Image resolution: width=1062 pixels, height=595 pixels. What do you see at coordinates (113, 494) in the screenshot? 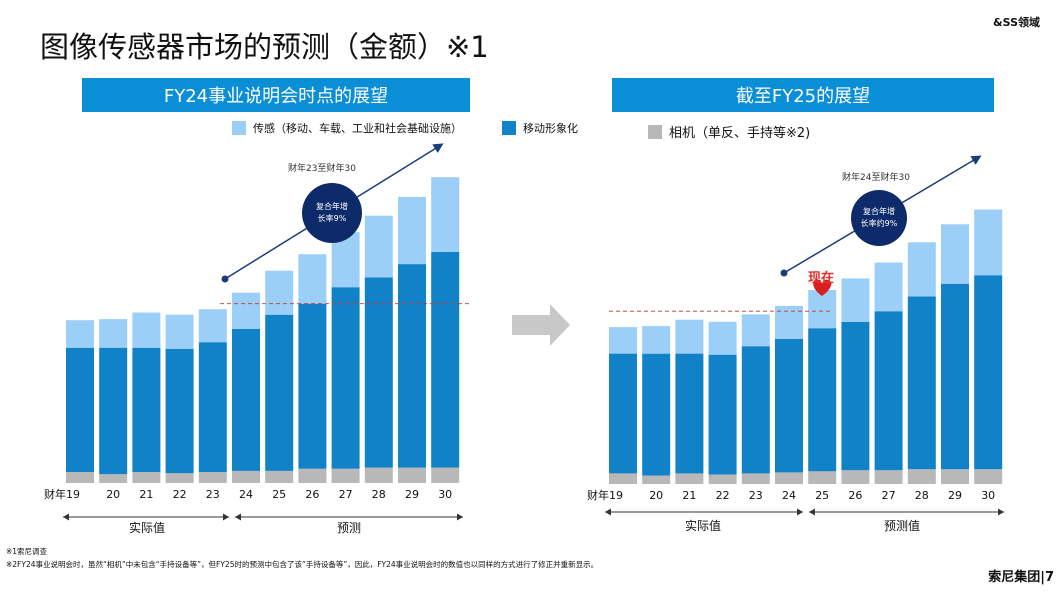
I see `left-tick-label-1: 20` at bounding box center [113, 494].